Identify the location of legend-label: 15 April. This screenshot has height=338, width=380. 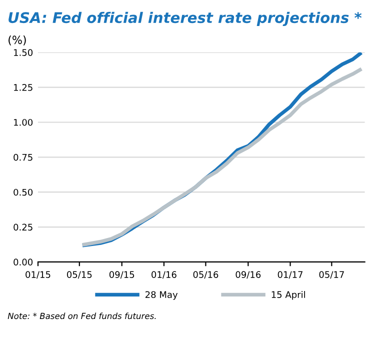
(288, 295).